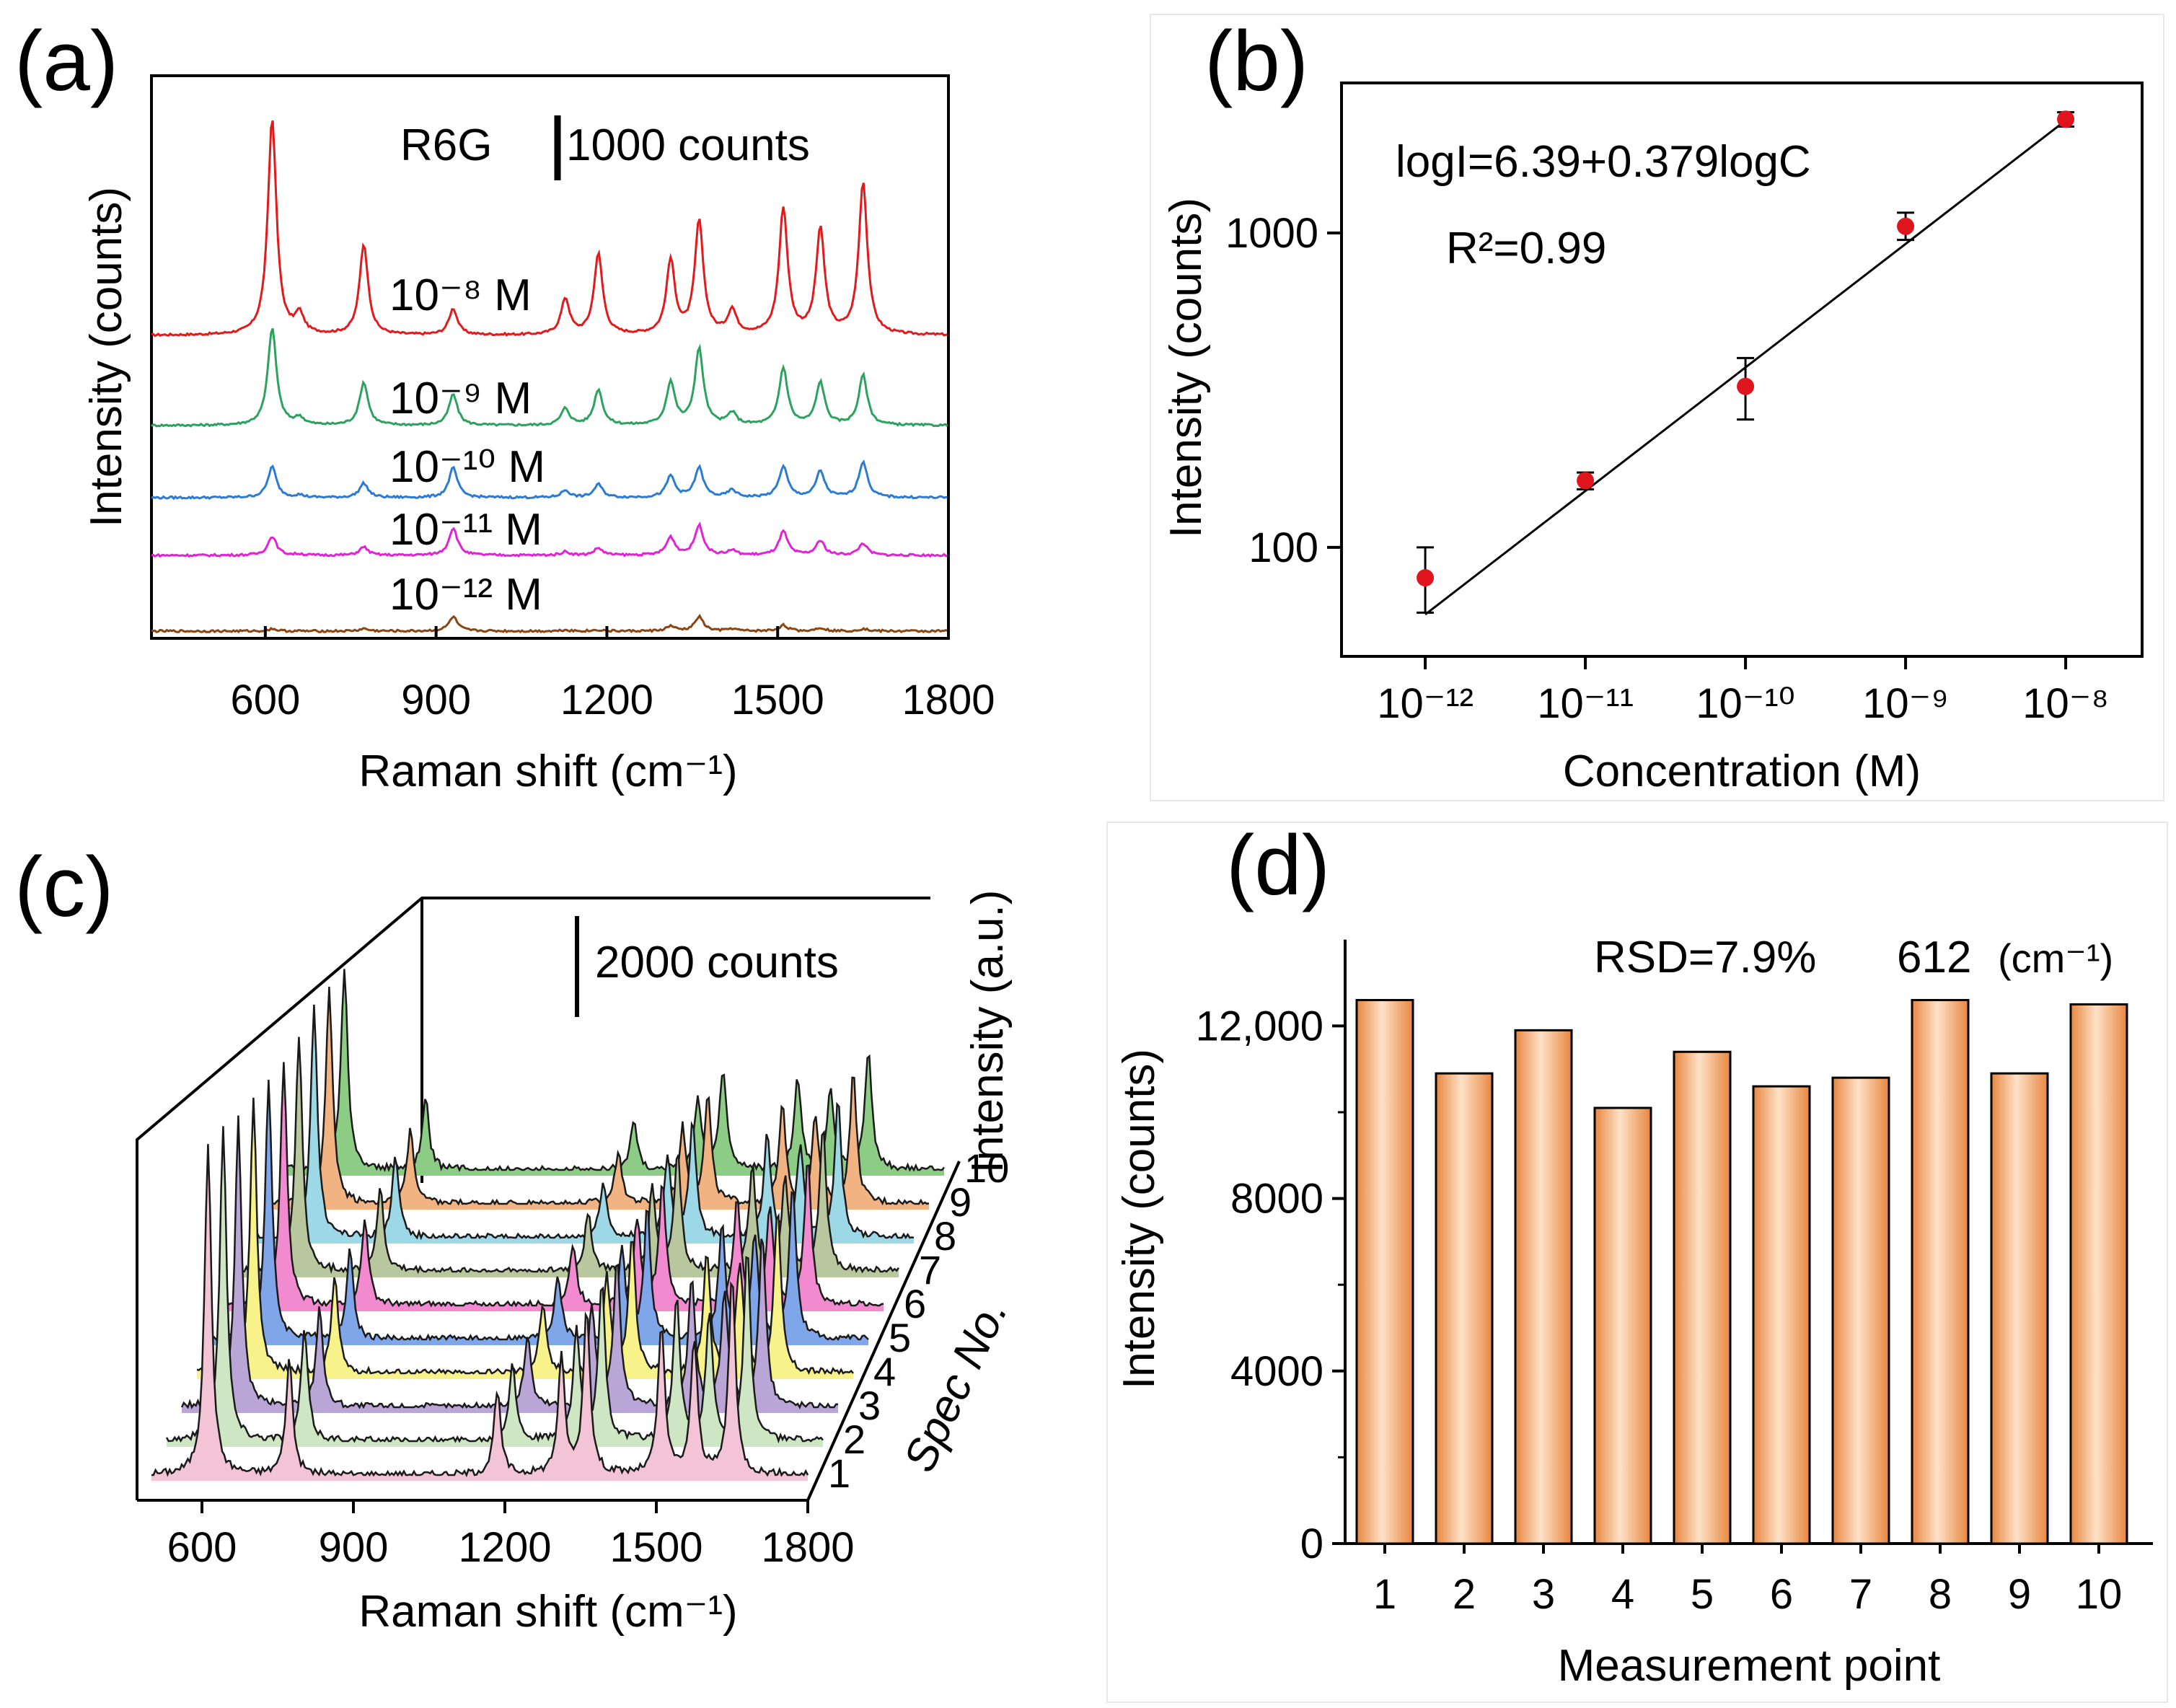 Image resolution: width=2176 pixels, height=1708 pixels. Describe the element at coordinates (673, 771) in the screenshot. I see `panel-a-xlabel-unit: (cm⁻¹)` at that location.